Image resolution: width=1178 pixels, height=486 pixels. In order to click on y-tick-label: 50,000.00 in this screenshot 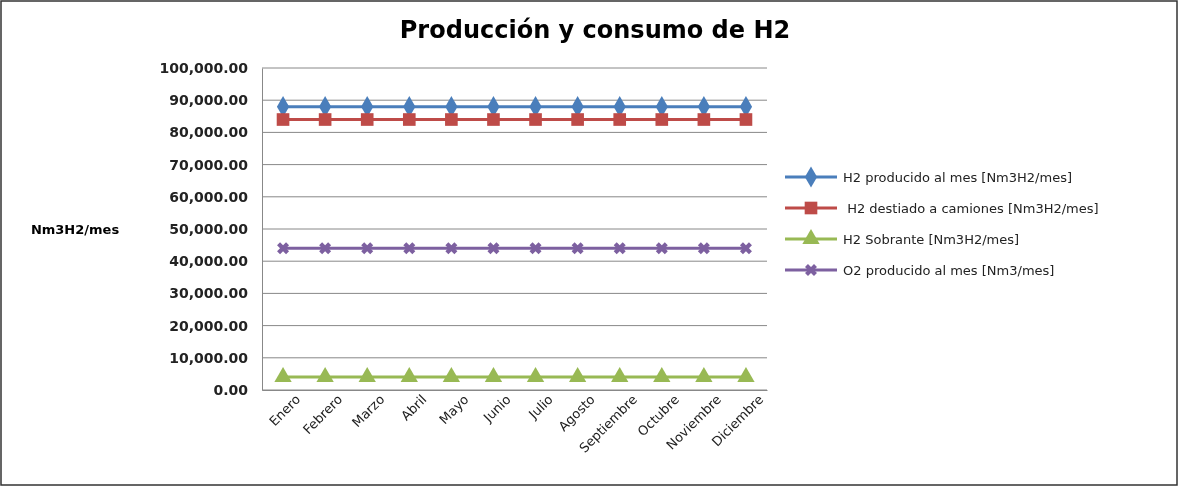, I will do `click(209, 228)`.